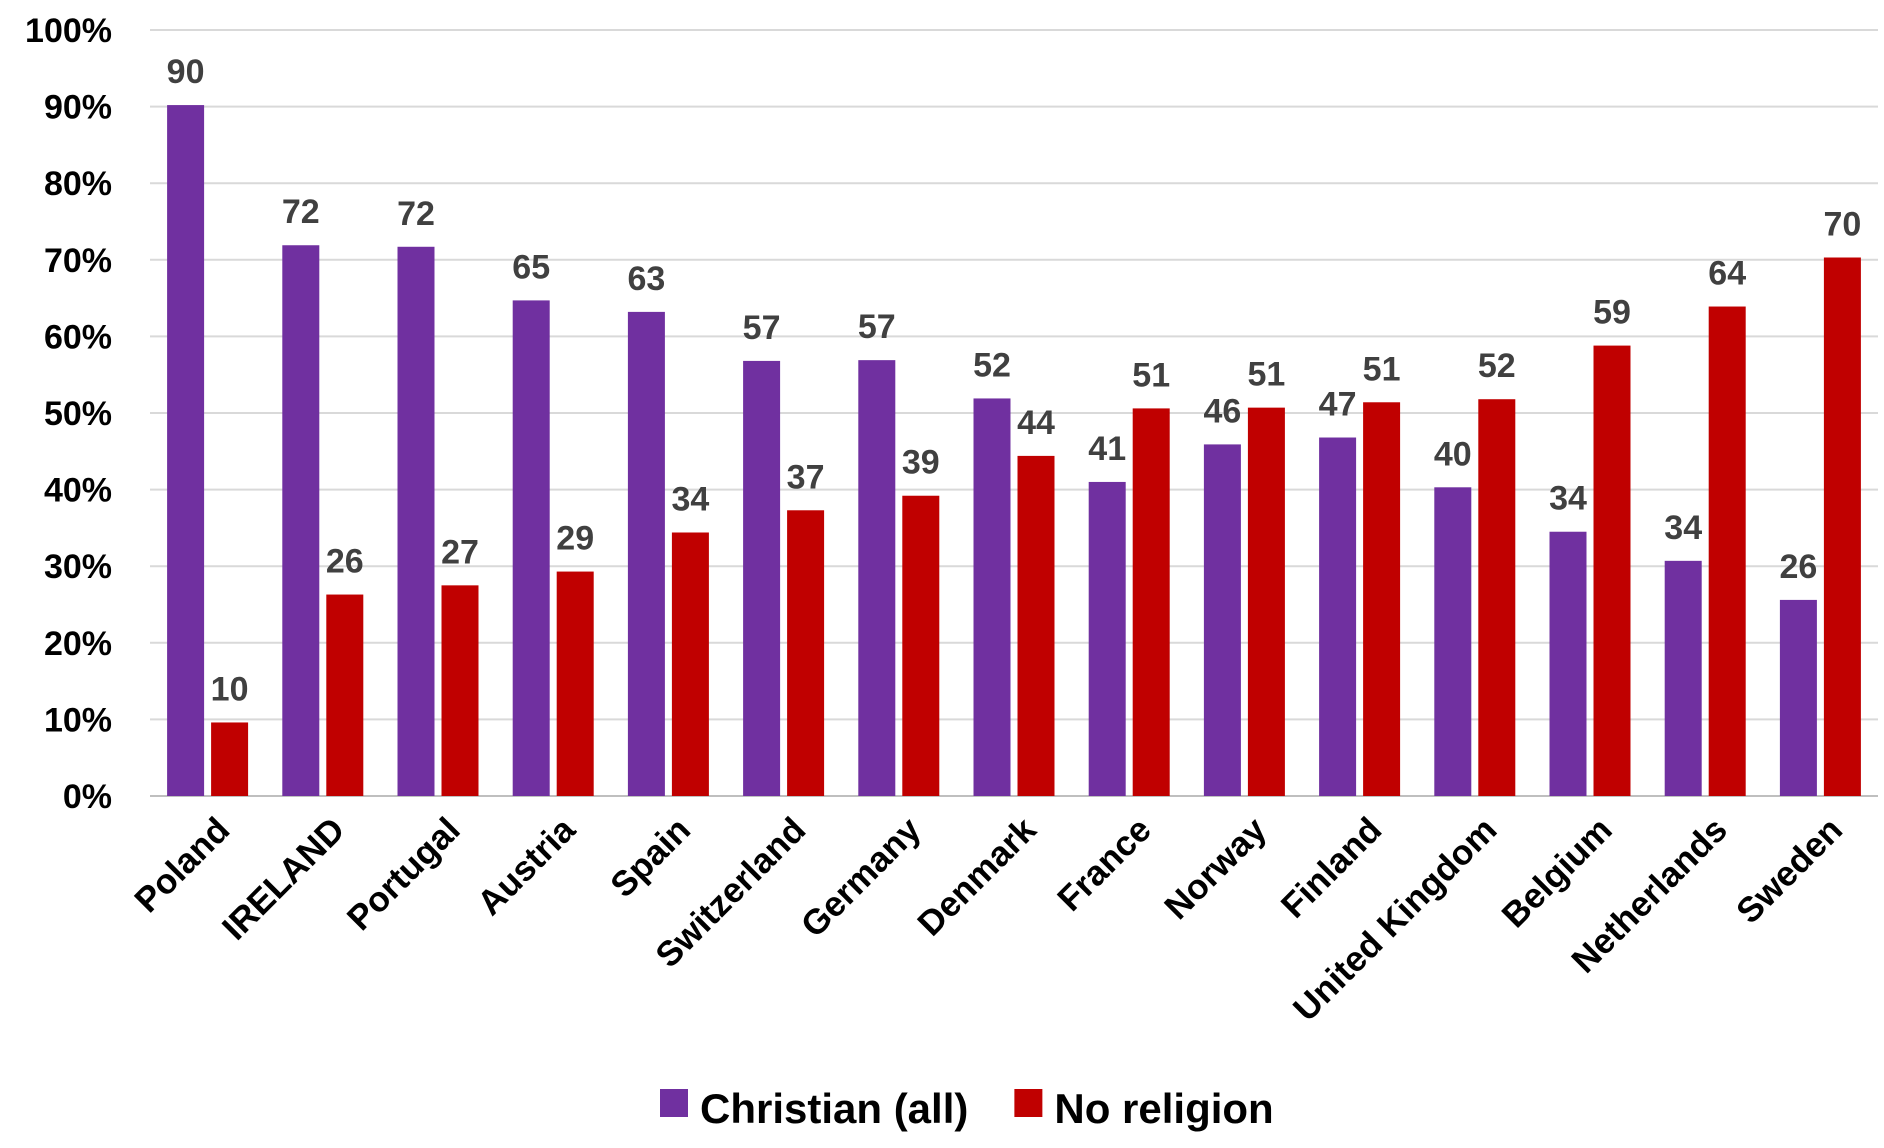 This screenshot has width=1884, height=1148. I want to click on data-label: 37, so click(806, 477).